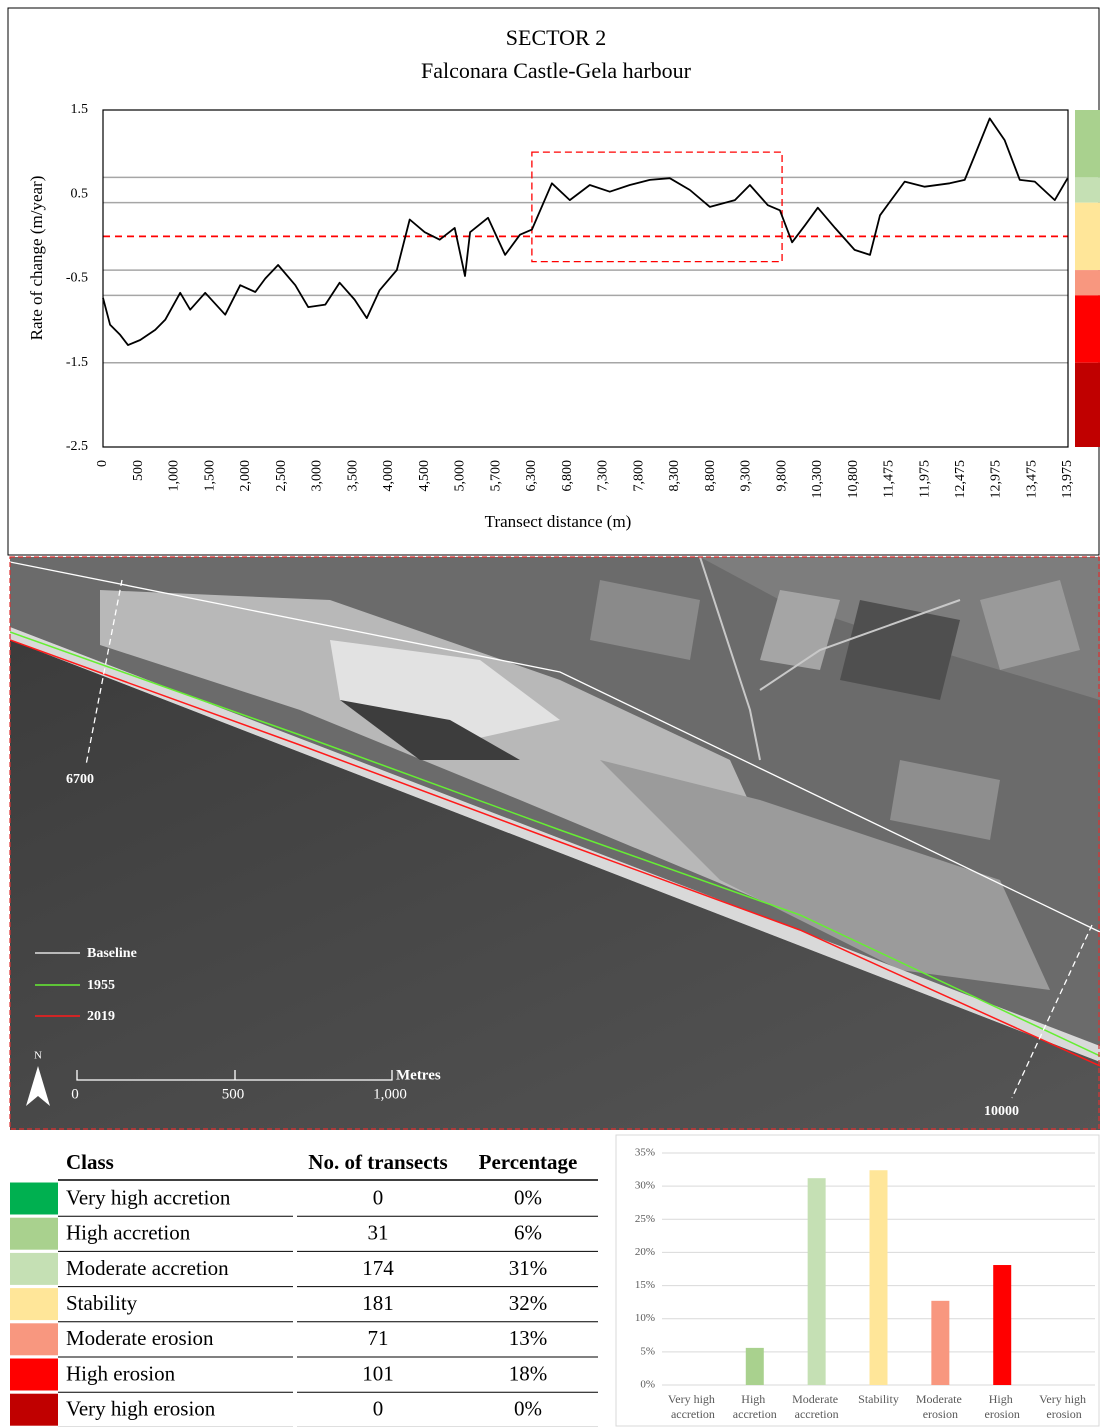 The image size is (1100, 1427). I want to click on y-tick-label: 35%, so click(645, 1153).